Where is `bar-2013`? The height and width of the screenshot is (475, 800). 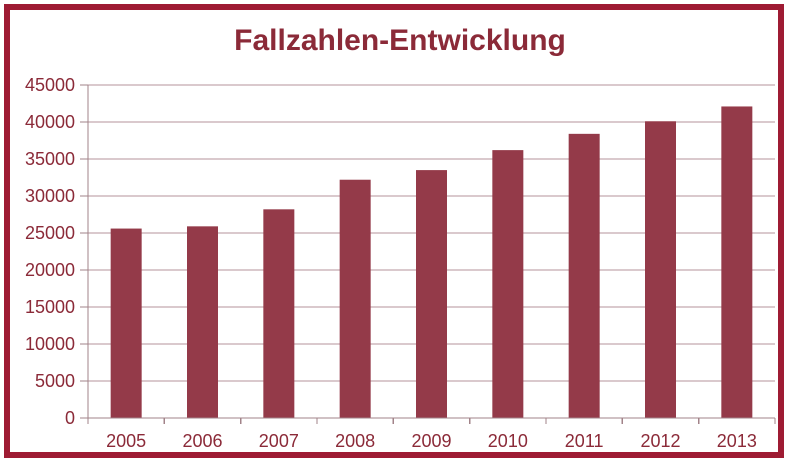
bar-2013 is located at coordinates (737, 262).